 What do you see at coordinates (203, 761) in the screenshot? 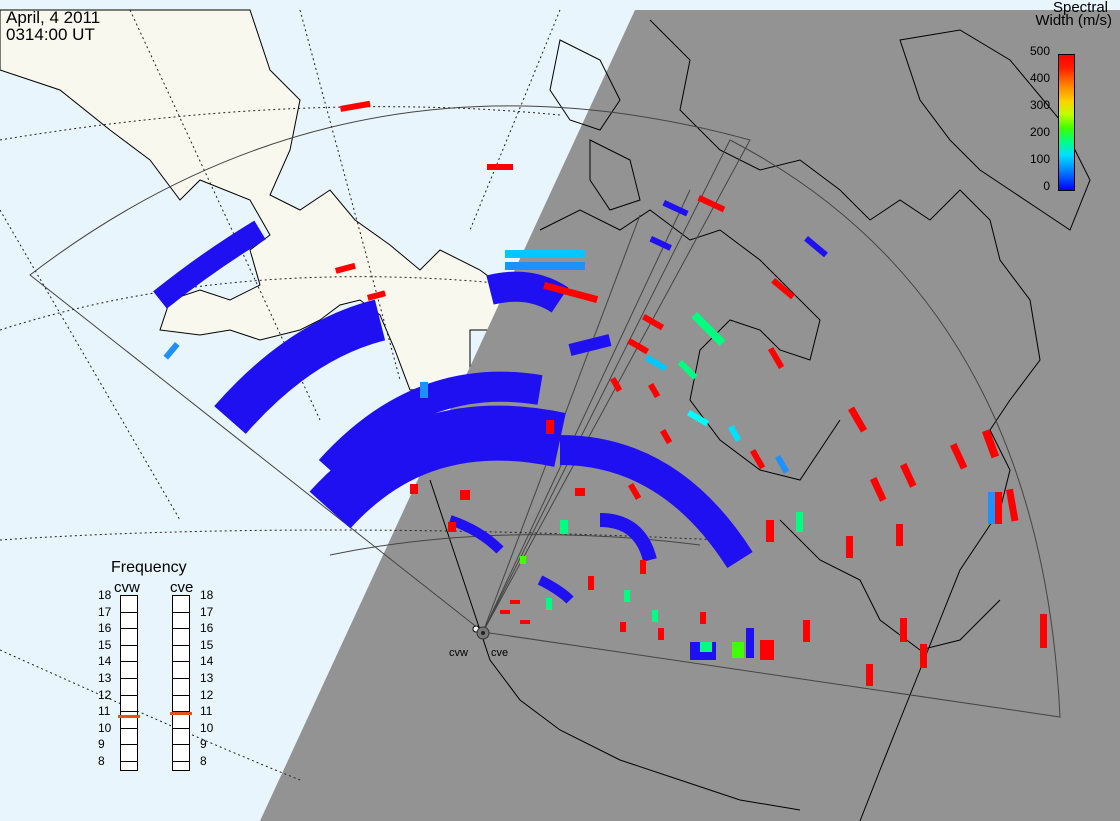
I see `frequency-scale-number-right: 8` at bounding box center [203, 761].